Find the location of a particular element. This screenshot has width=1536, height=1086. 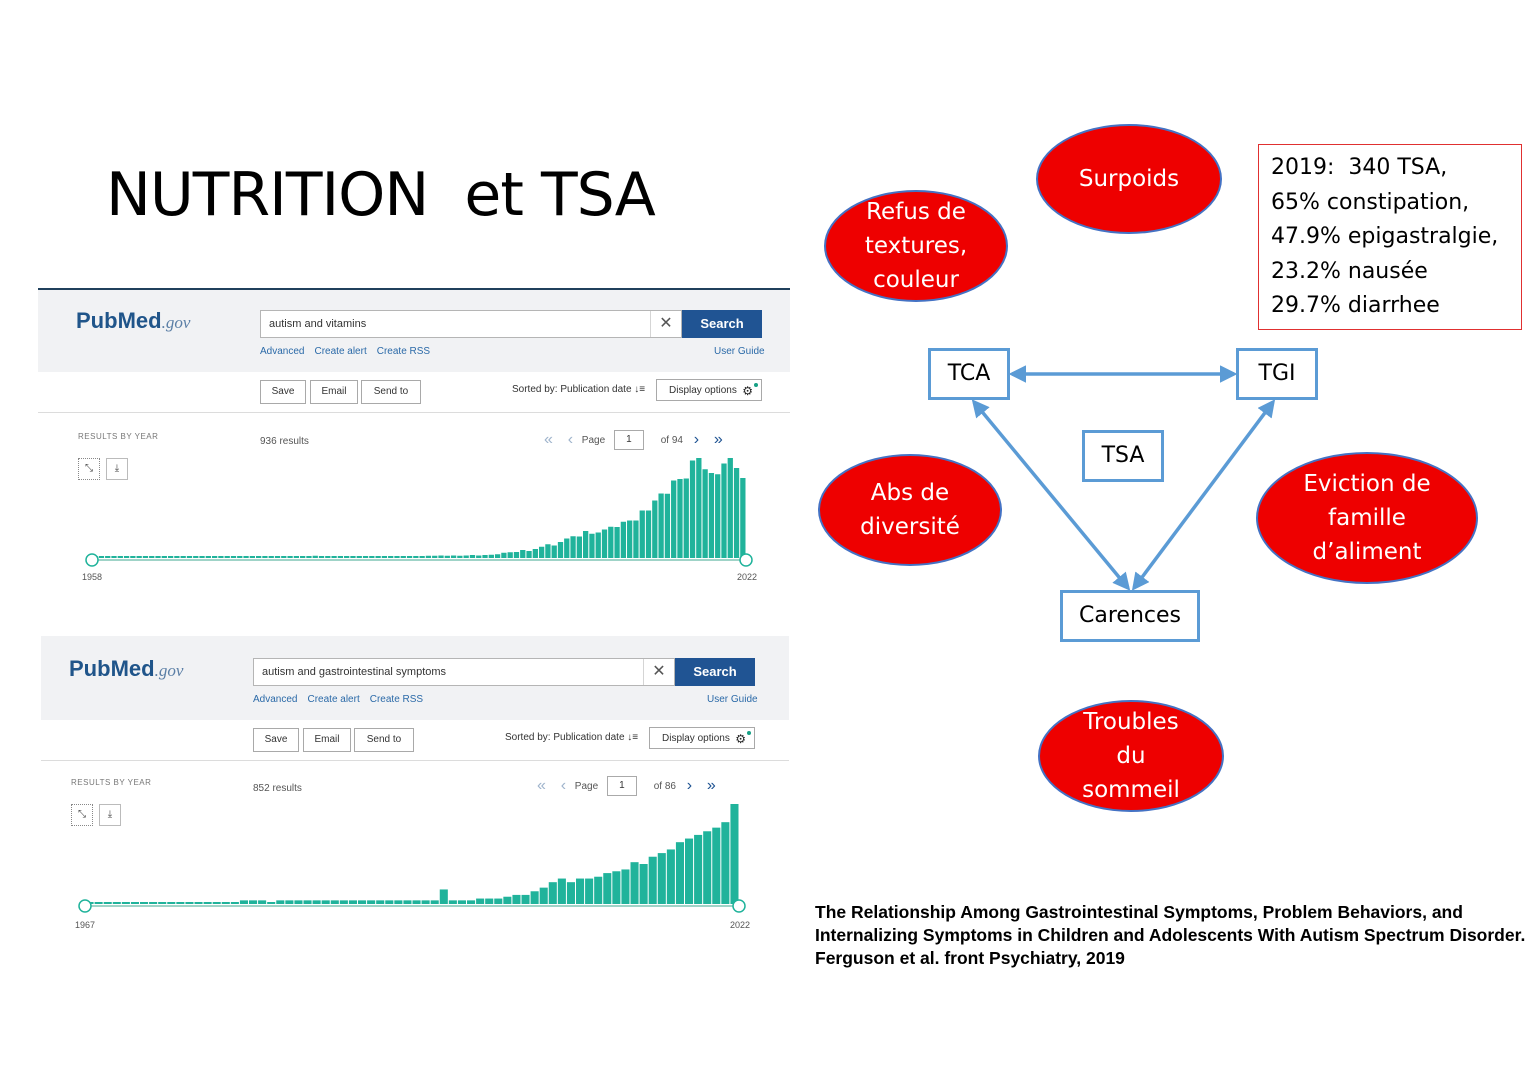

search-input: autism and gastrointestinal symptoms ✕ is located at coordinates (464, 672).